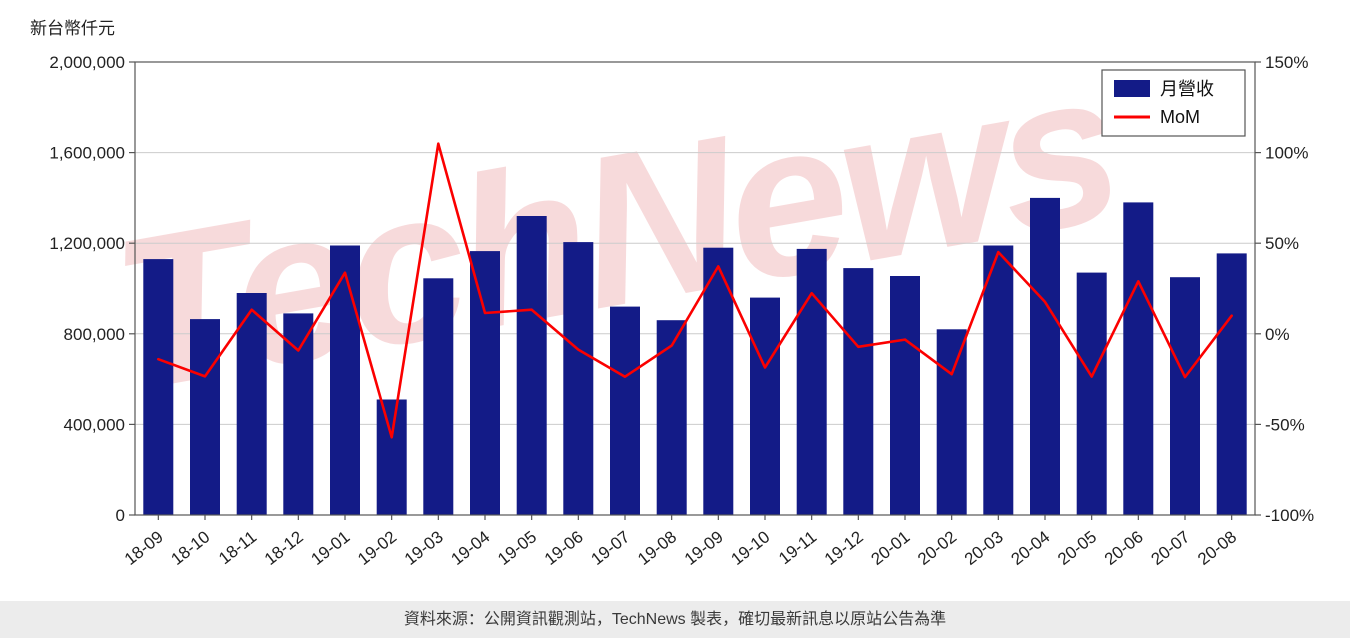 The image size is (1350, 638). What do you see at coordinates (610, 548) in the screenshot?
I see `x-tick-label: 19-07` at bounding box center [610, 548].